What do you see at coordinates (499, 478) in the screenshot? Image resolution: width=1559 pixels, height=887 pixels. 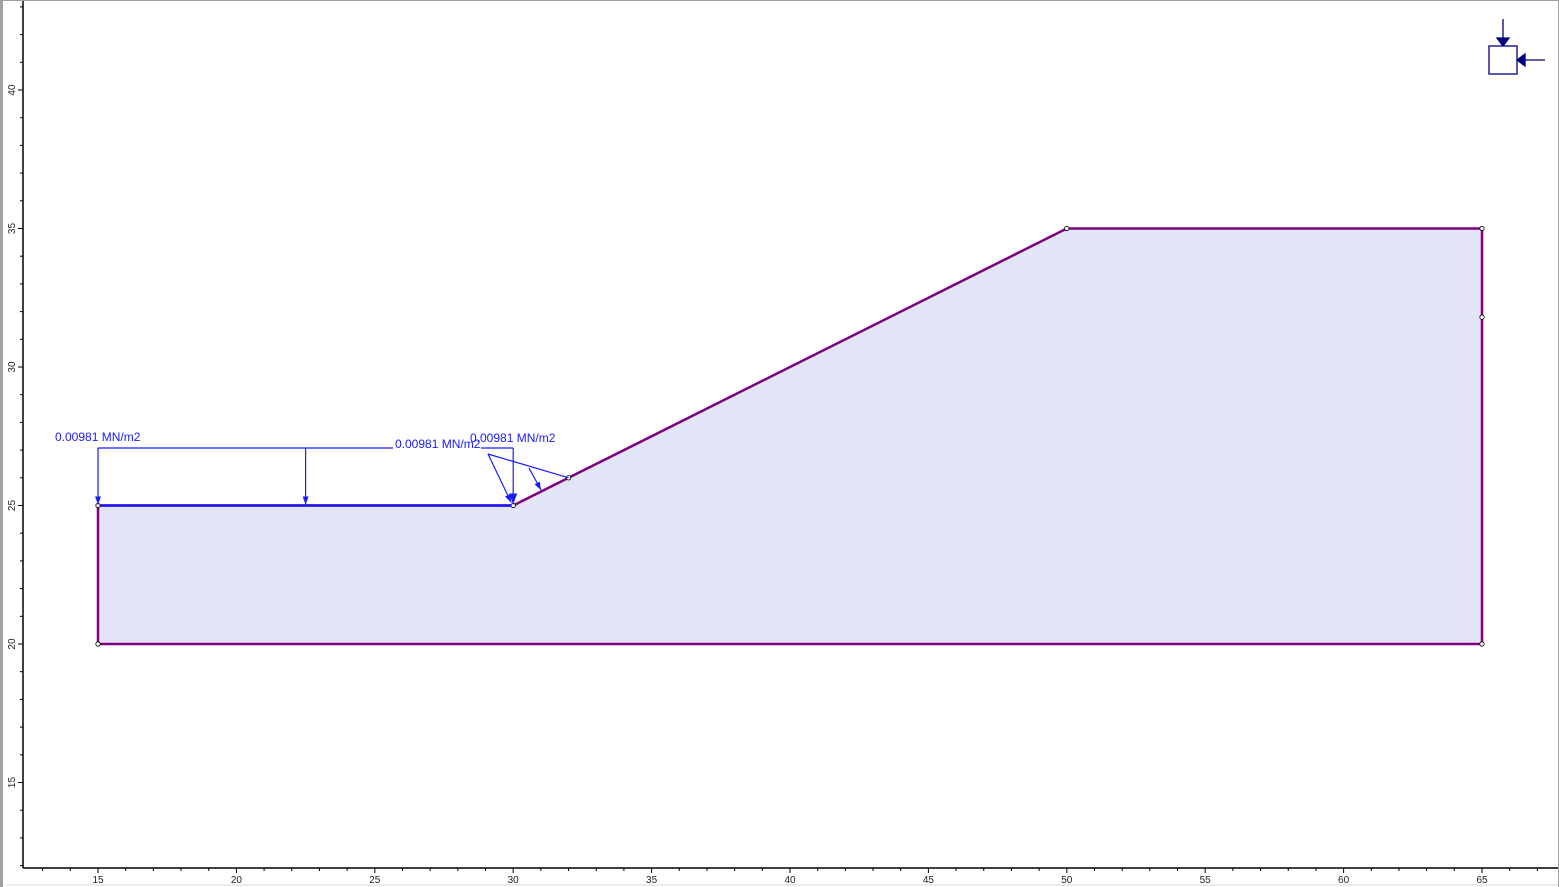 I see `load-3-arrow` at bounding box center [499, 478].